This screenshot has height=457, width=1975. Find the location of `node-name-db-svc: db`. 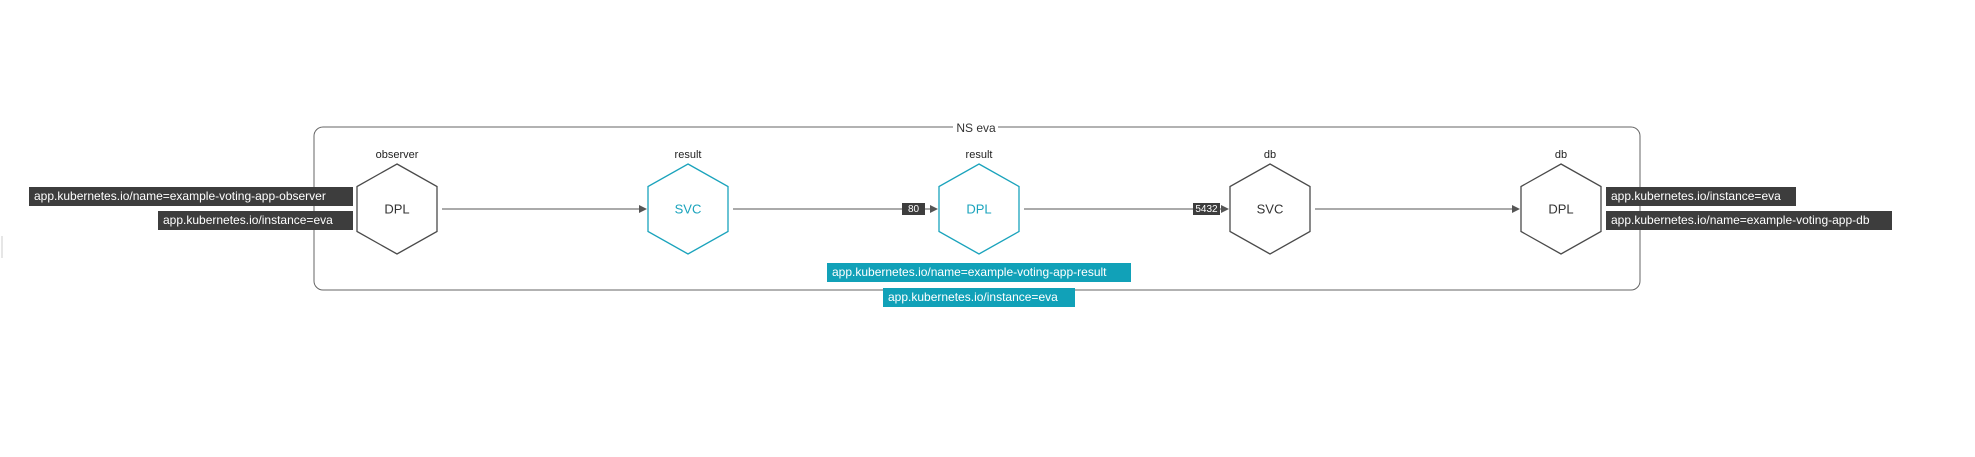

node-name-db-svc: db is located at coordinates (1270, 155).